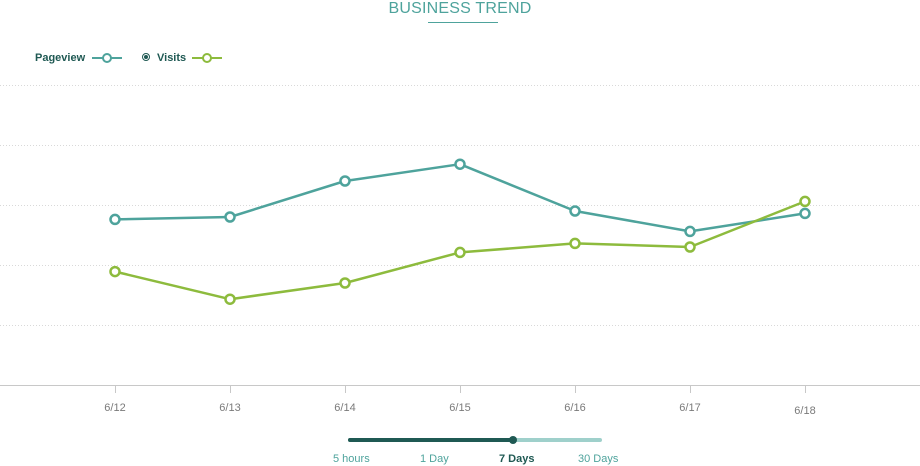  I want to click on chart-title: BUSINESS TREND, so click(460, 8).